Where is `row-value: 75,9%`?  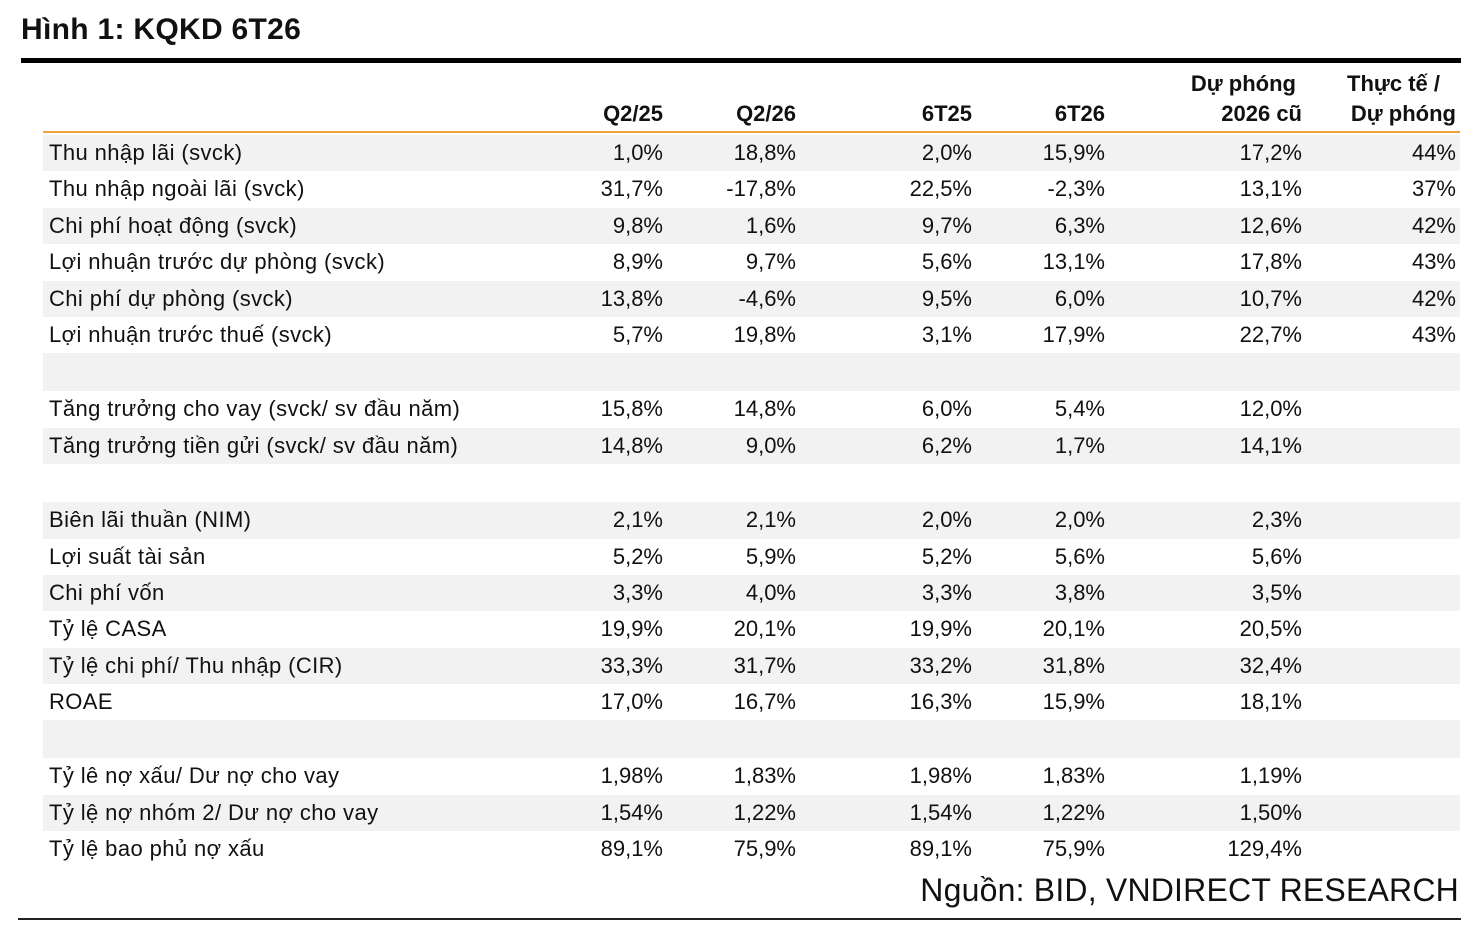
row-value: 75,9% is located at coordinates (764, 849).